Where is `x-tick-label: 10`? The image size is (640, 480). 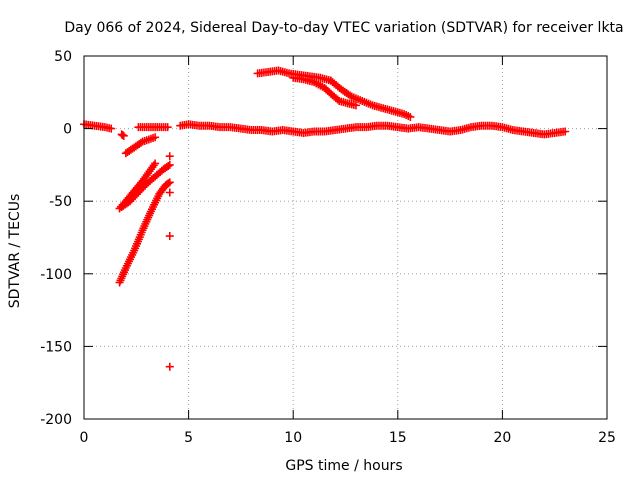
x-tick-label: 10 is located at coordinates (293, 438).